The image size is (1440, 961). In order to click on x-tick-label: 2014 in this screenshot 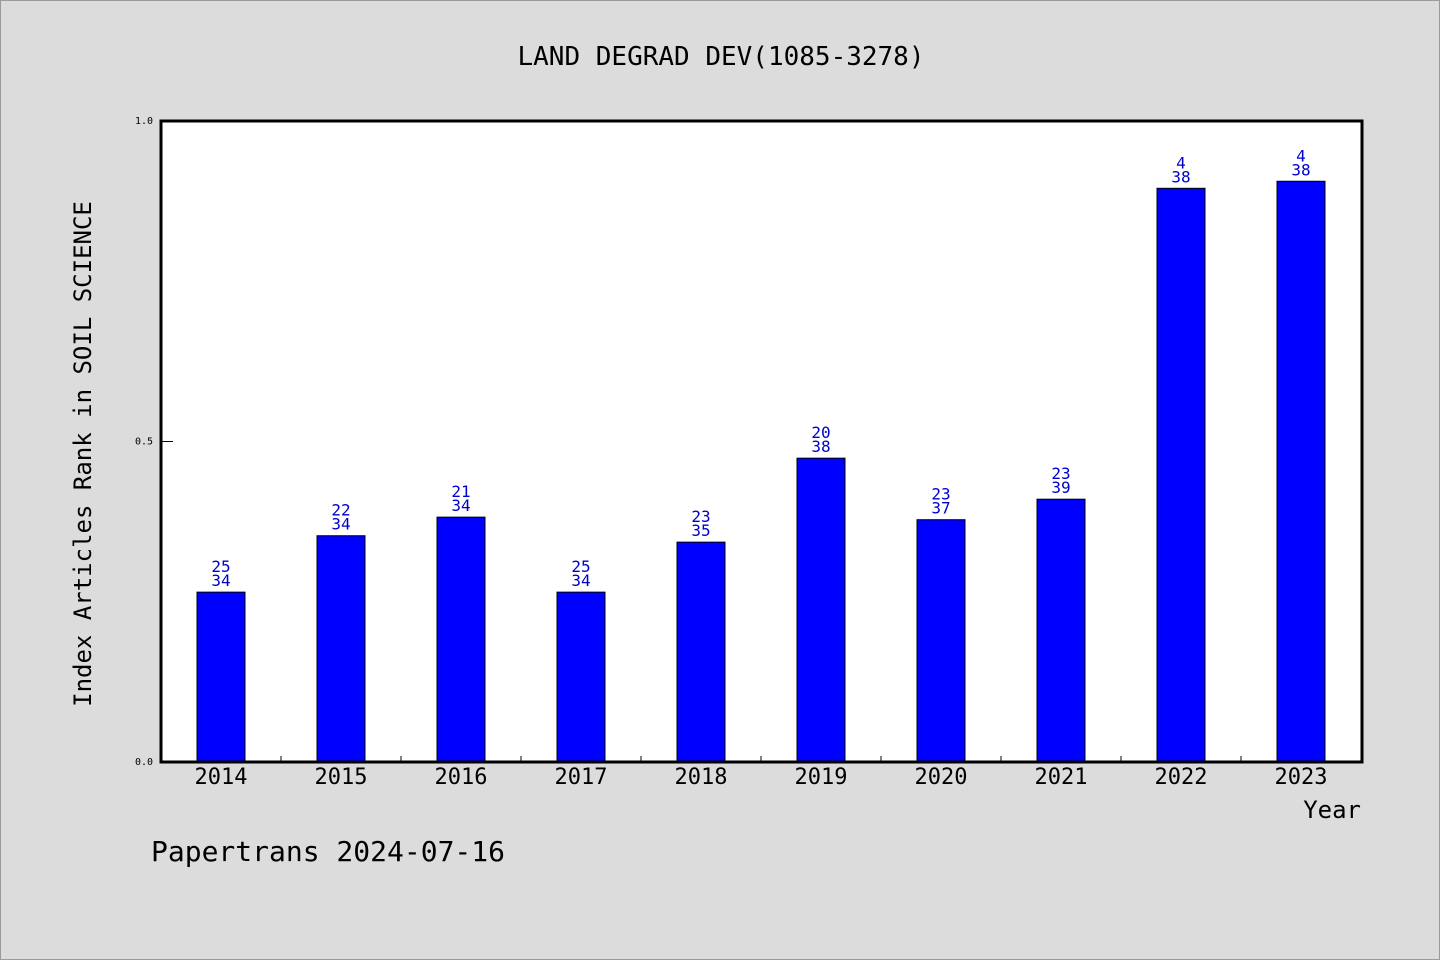, I will do `click(221, 777)`.